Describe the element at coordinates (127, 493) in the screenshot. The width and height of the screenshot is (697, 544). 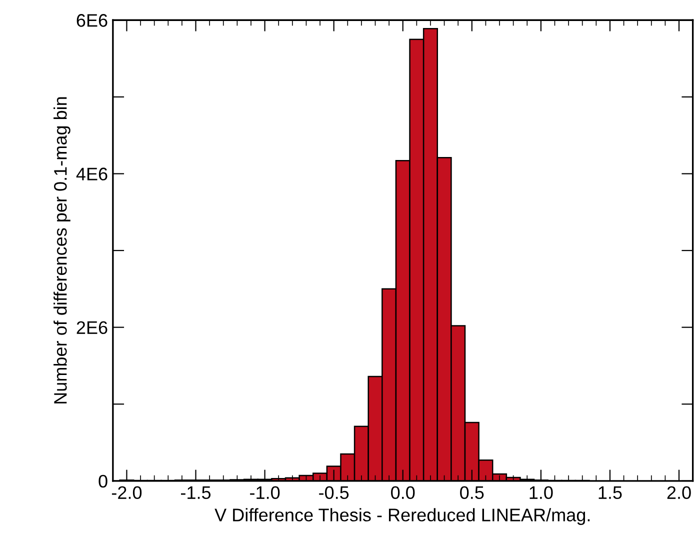
I see `x-tick-label: -2.0` at that location.